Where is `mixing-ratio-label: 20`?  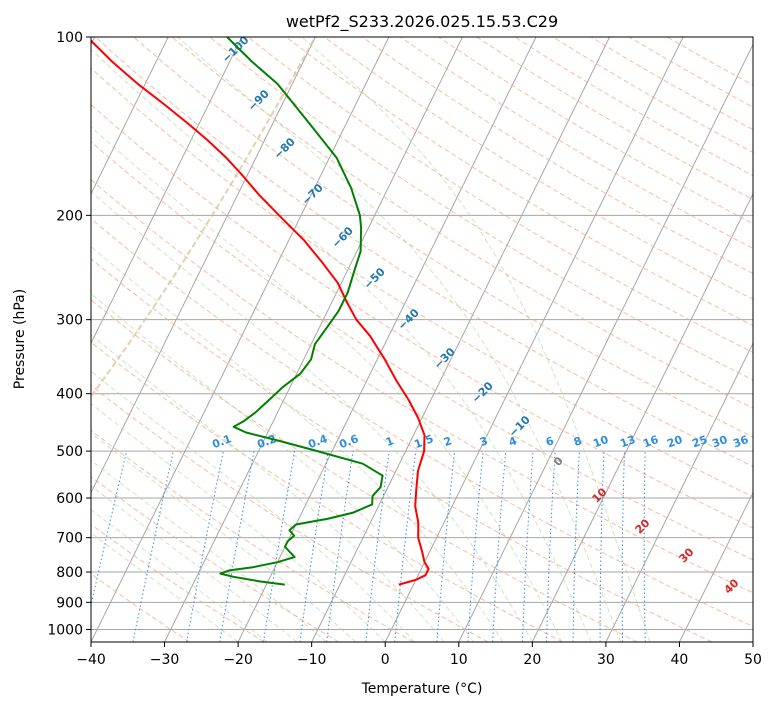 mixing-ratio-label: 20 is located at coordinates (674, 442).